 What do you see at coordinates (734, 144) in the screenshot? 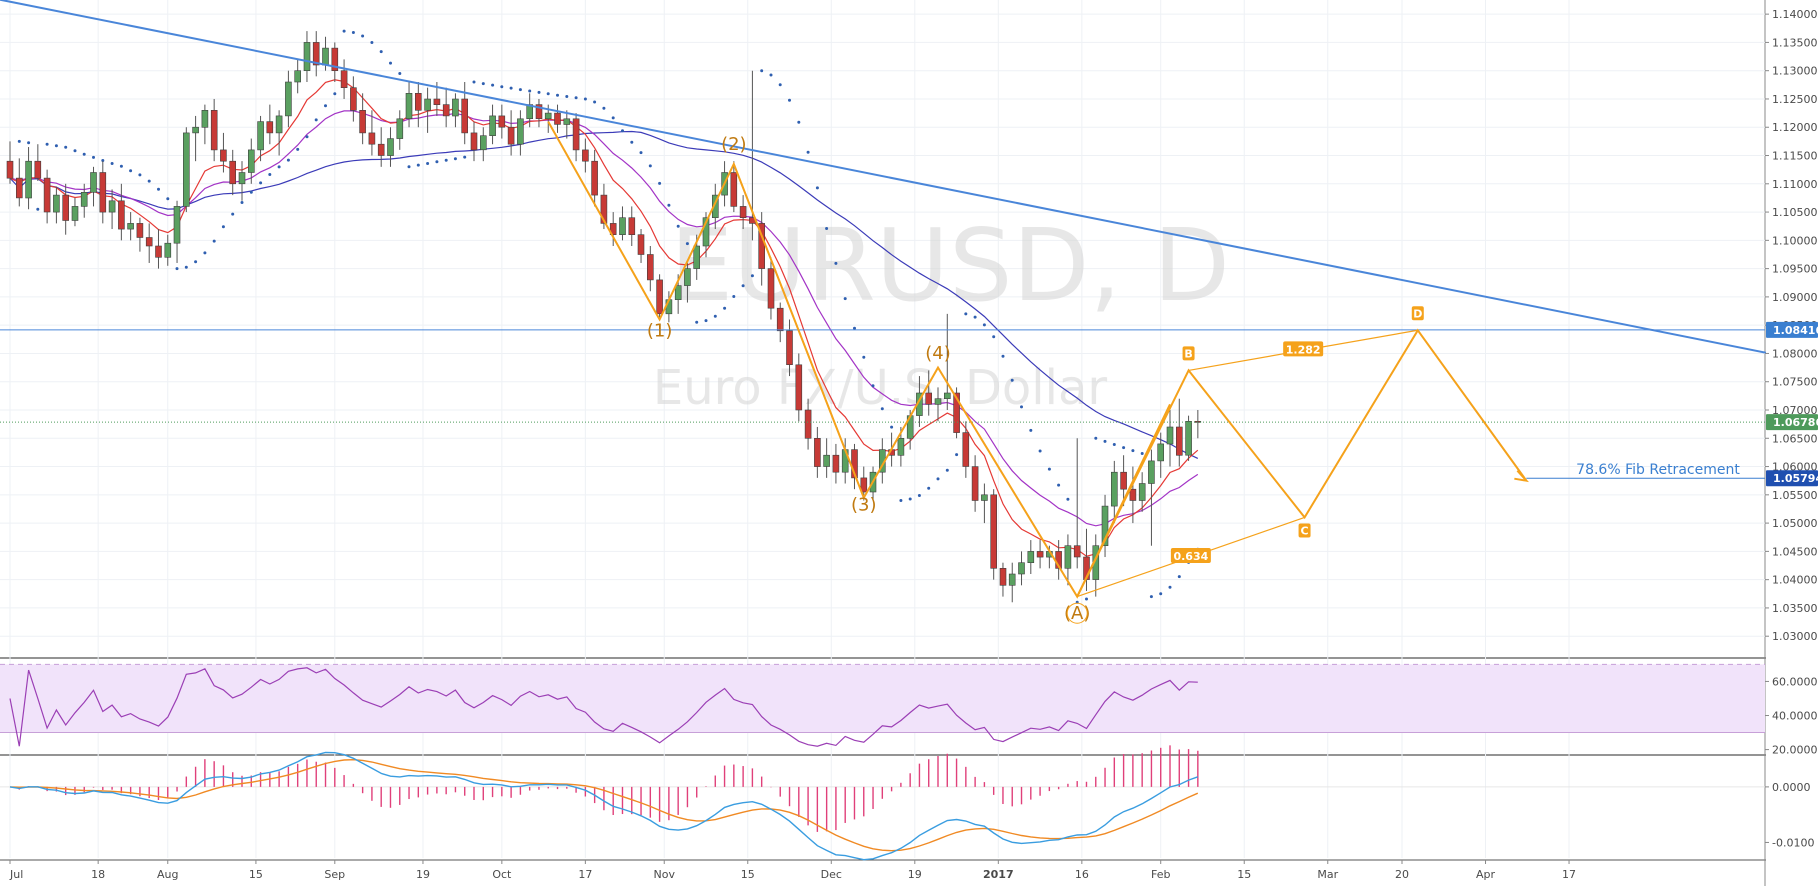
I see `wave-label: (2)` at bounding box center [734, 144].